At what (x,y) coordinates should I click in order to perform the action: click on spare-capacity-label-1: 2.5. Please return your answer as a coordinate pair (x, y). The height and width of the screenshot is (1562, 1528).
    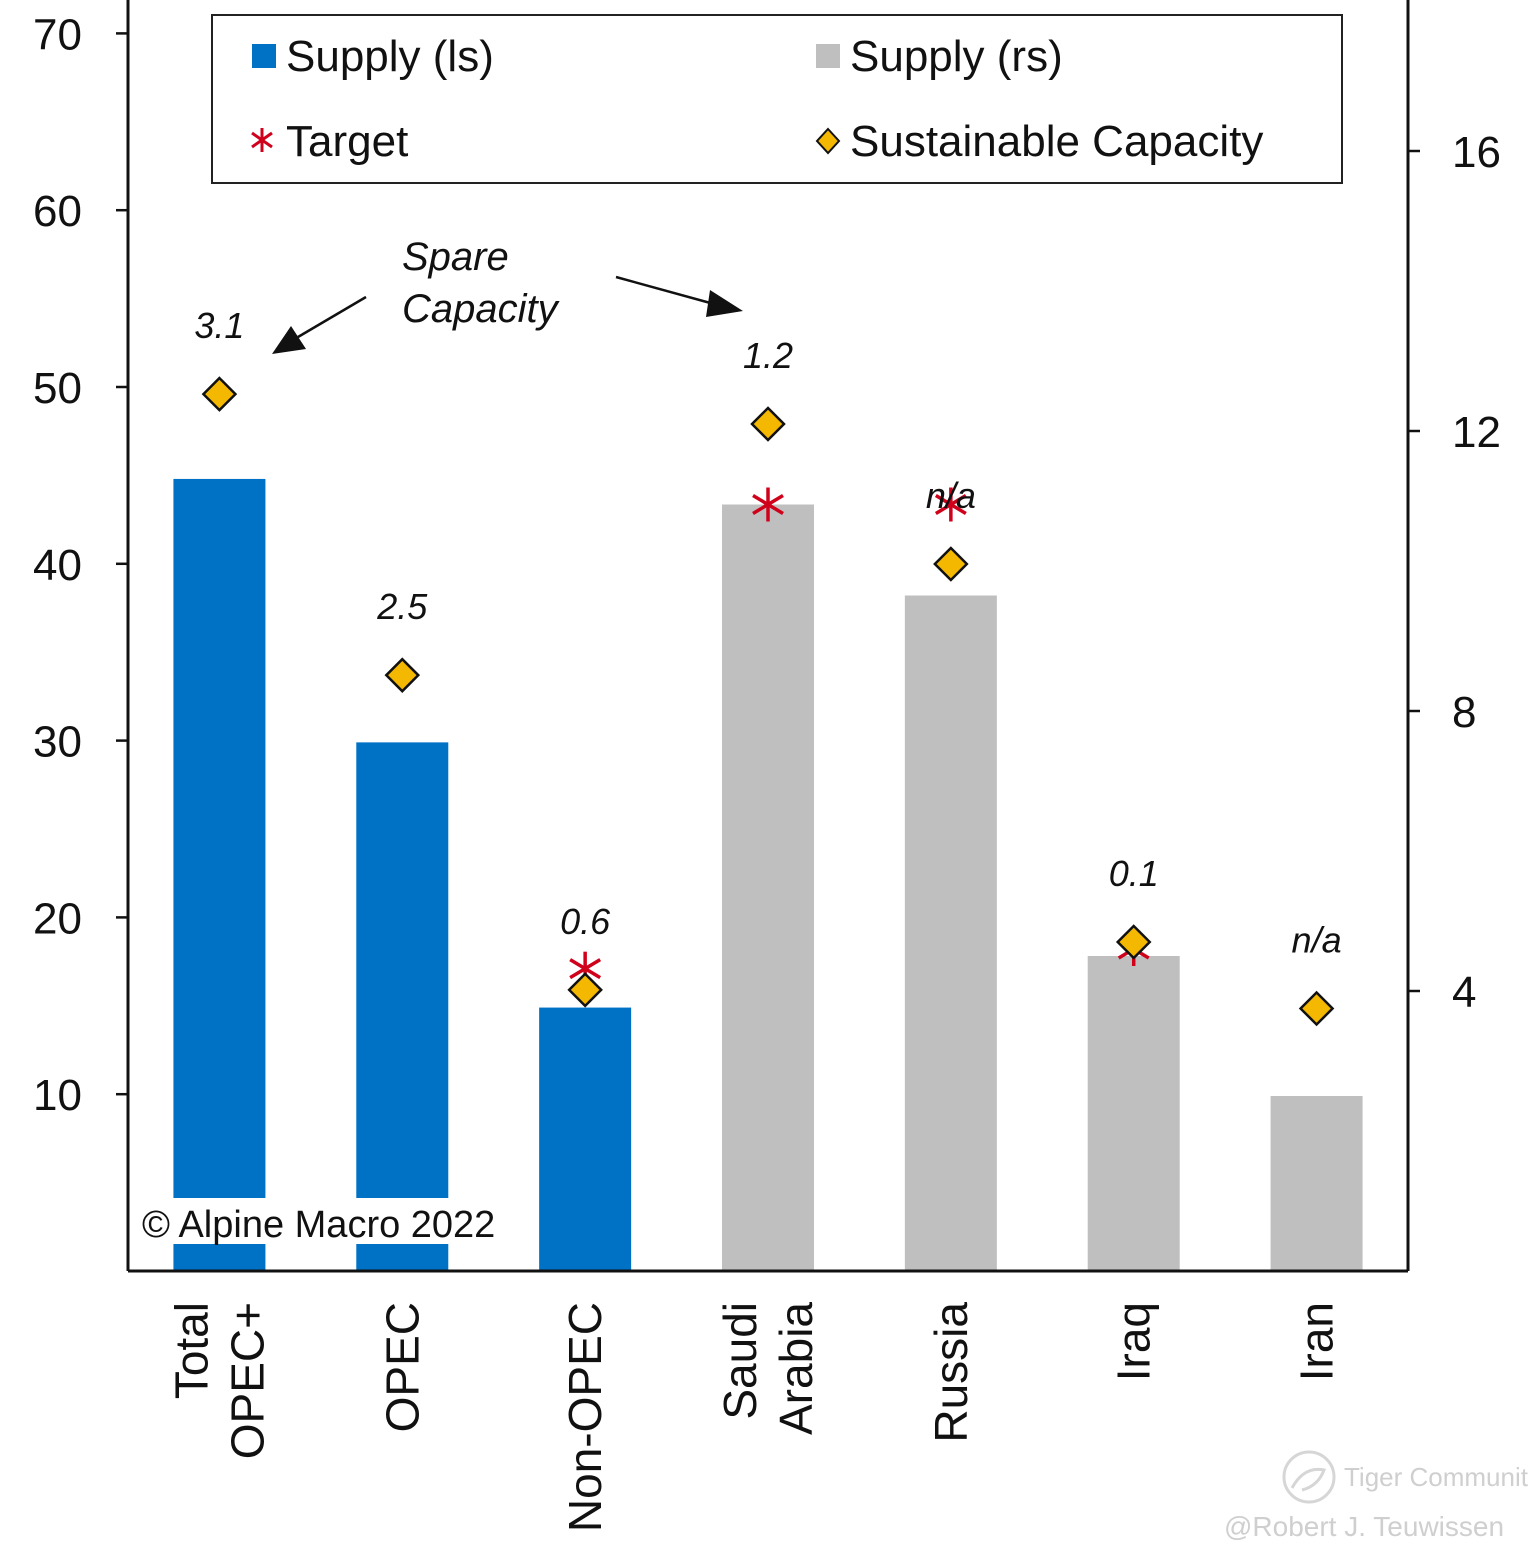
    Looking at the image, I should click on (402, 606).